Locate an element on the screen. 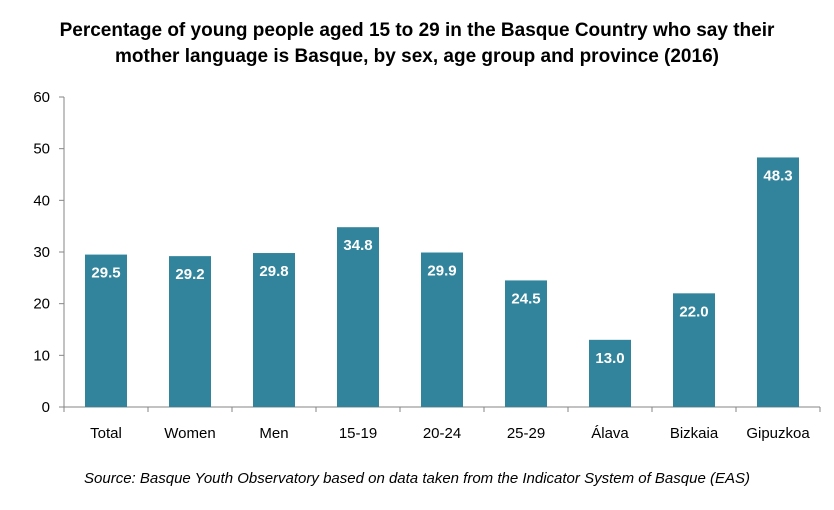 The height and width of the screenshot is (510, 834). x-category-label: Men is located at coordinates (273, 433).